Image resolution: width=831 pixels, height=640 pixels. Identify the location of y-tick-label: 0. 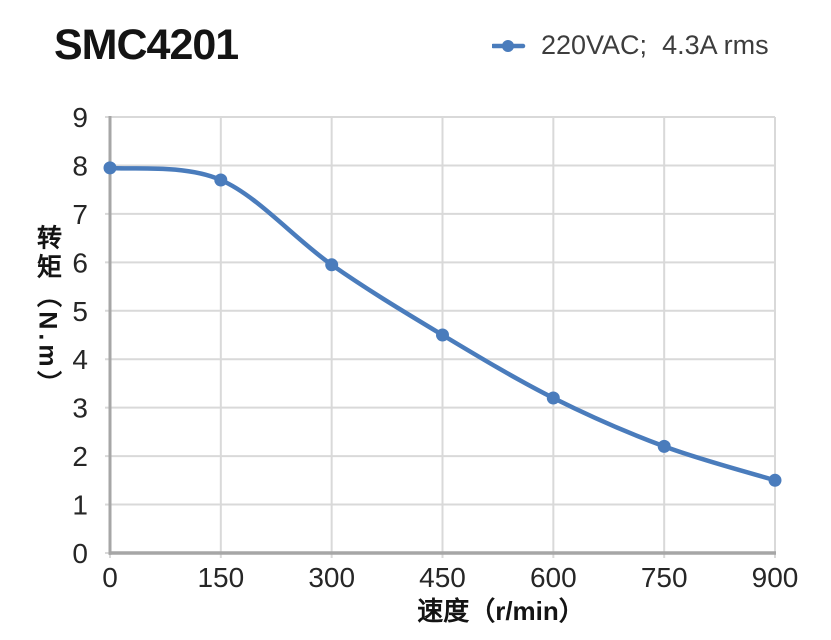
(80, 553).